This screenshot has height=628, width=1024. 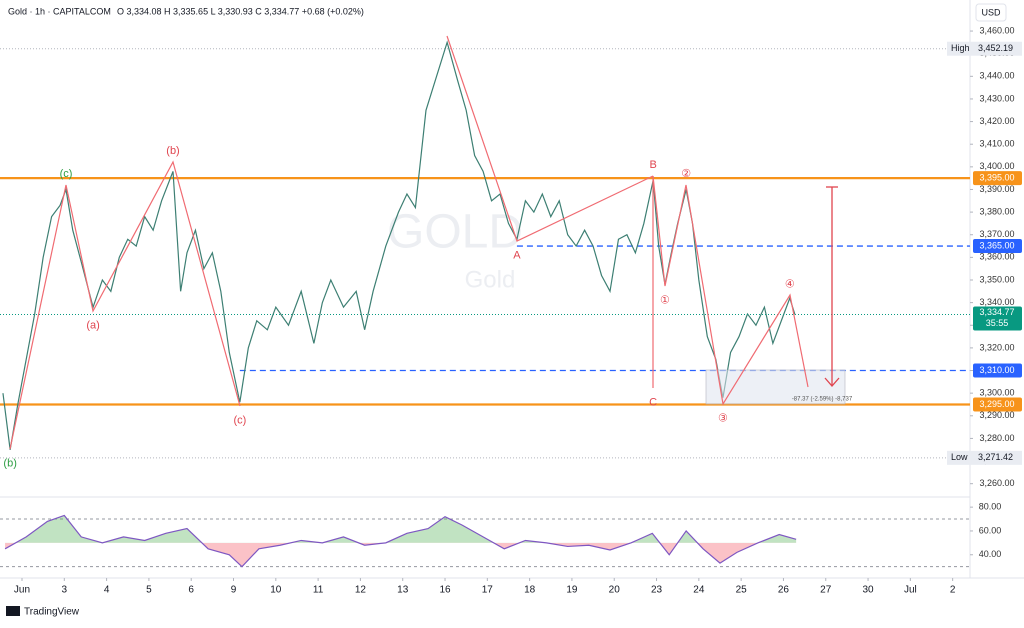 I want to click on y-tick-label: 3,400.00, so click(x=996, y=166).